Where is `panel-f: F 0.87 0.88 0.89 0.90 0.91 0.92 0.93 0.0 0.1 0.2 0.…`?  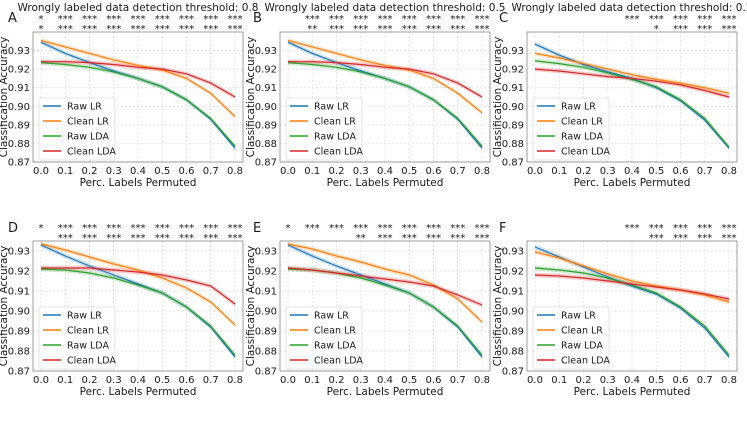 panel-f: F 0.87 0.88 0.89 0.90 0.91 0.92 0.93 0.0 0.1 0.2 0.… is located at coordinates (615, 309).